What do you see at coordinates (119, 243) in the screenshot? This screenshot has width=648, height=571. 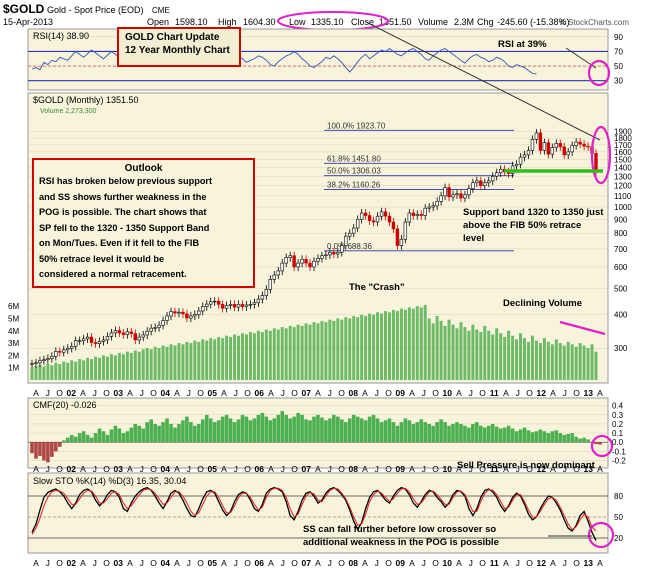 I see `outlook-line: on Mon/Tues. Even if it fell to the FIB` at bounding box center [119, 243].